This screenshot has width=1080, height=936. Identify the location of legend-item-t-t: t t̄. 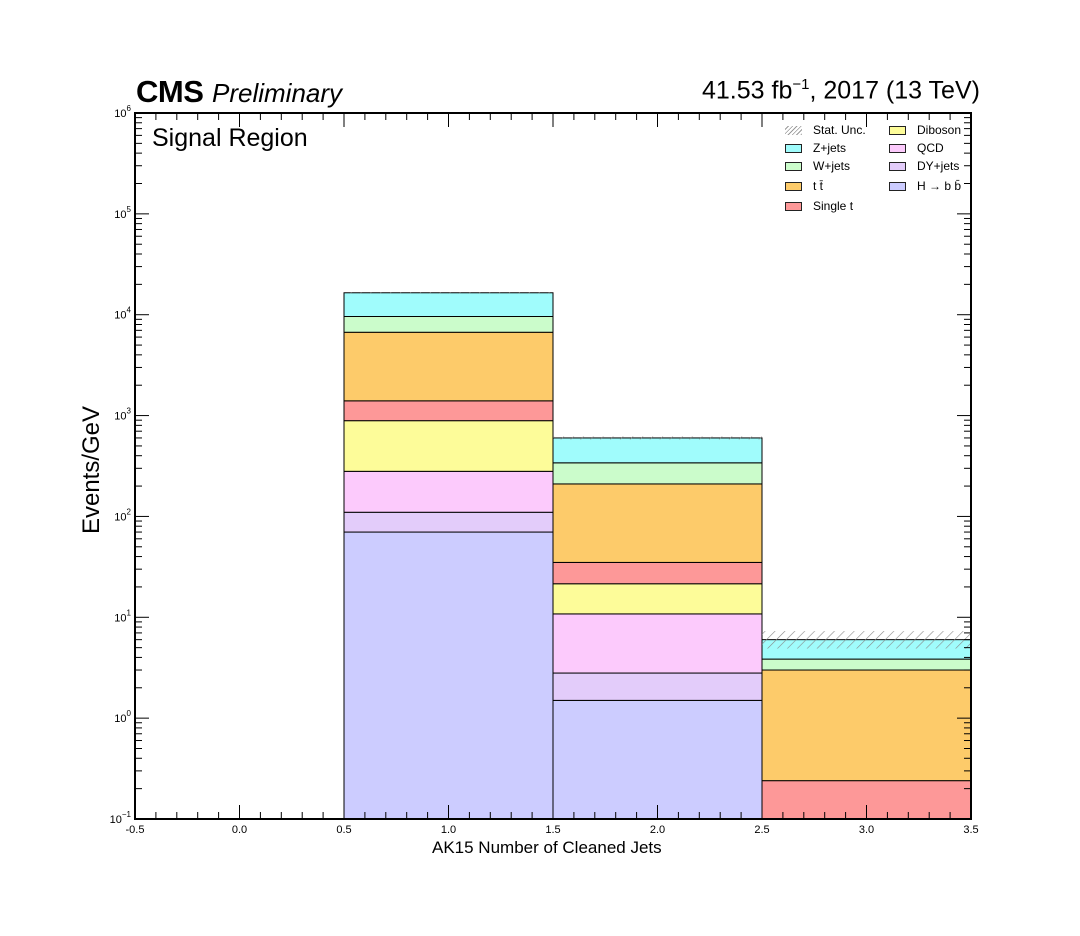
(804, 186).